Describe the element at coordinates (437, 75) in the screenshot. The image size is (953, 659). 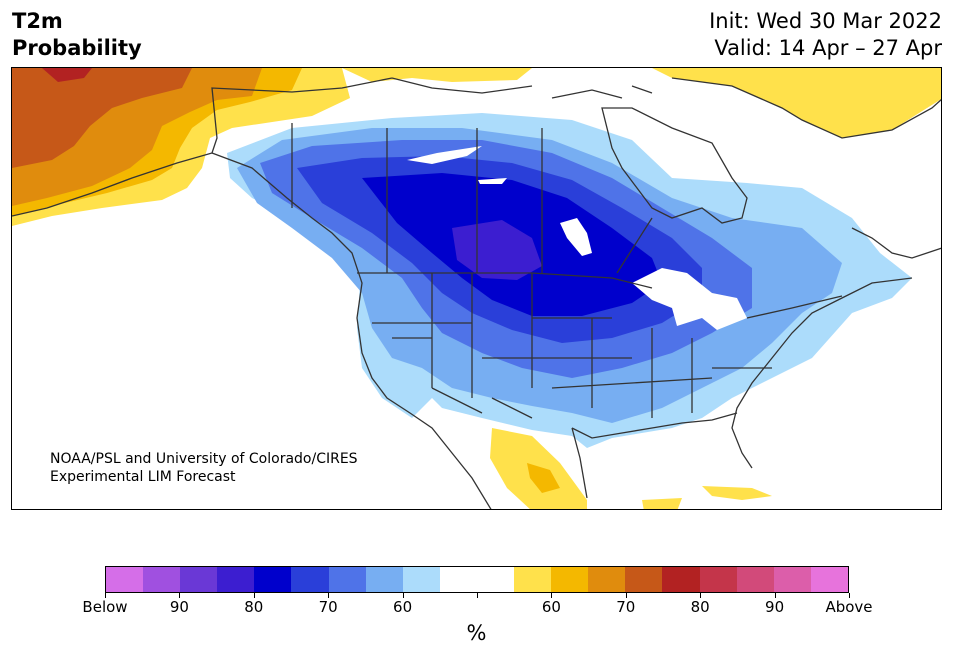
I see `canada-north-above` at that location.